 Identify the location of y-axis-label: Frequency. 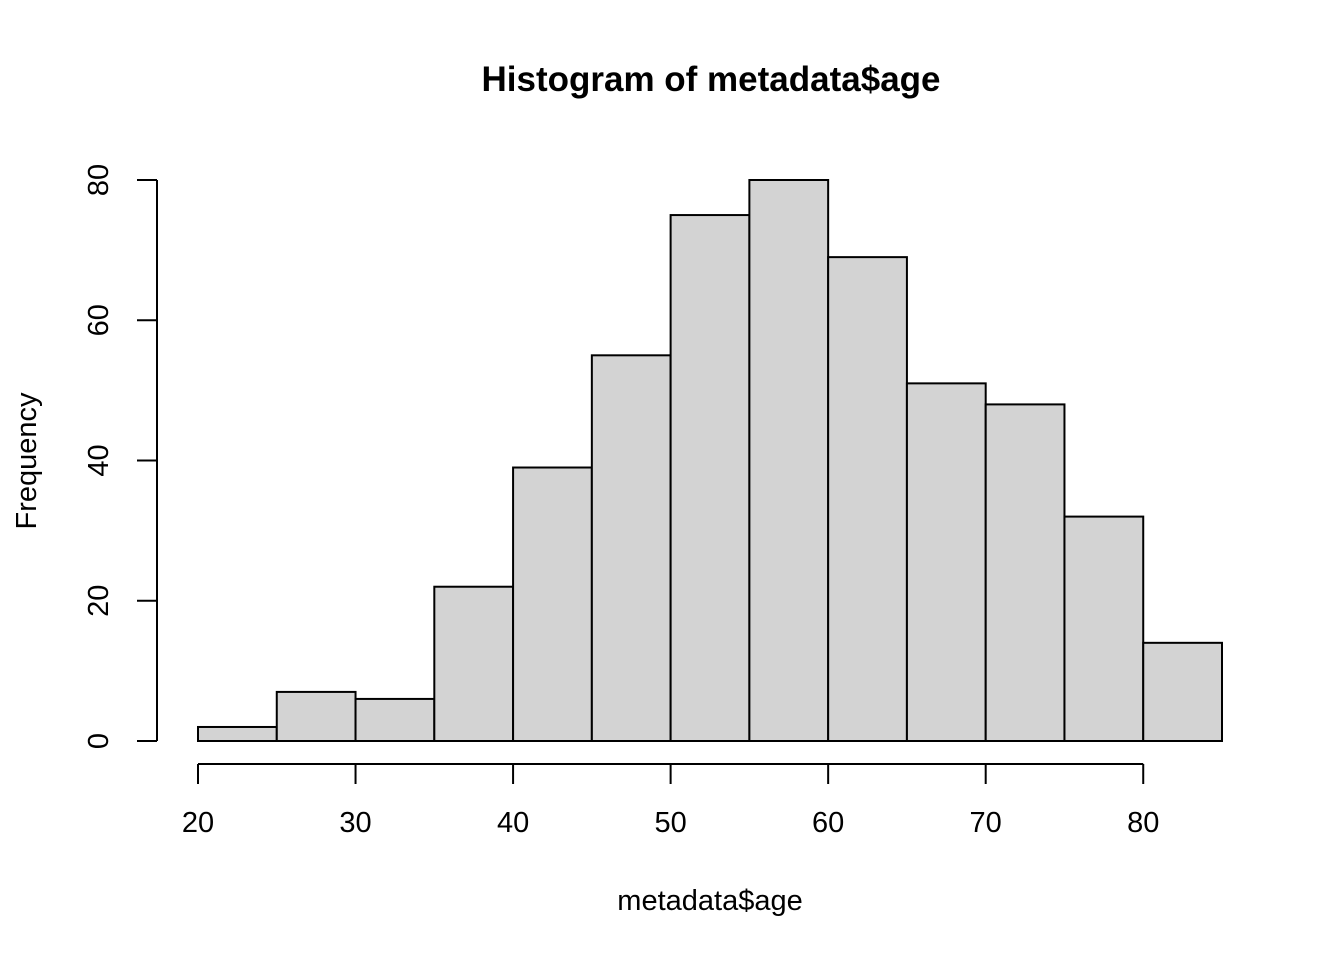
(27, 461).